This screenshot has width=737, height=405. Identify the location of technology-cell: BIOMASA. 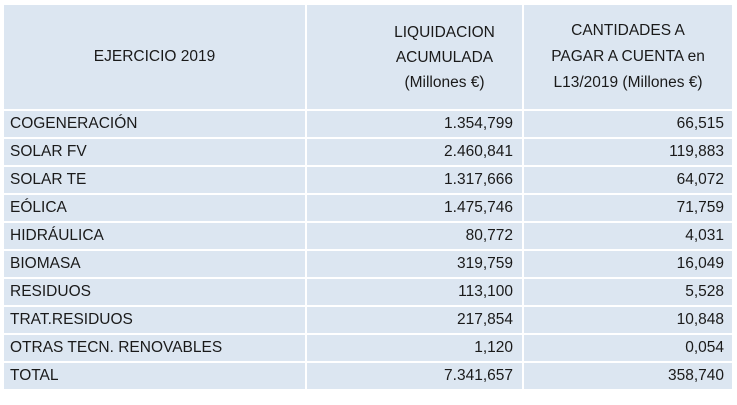
(155, 265).